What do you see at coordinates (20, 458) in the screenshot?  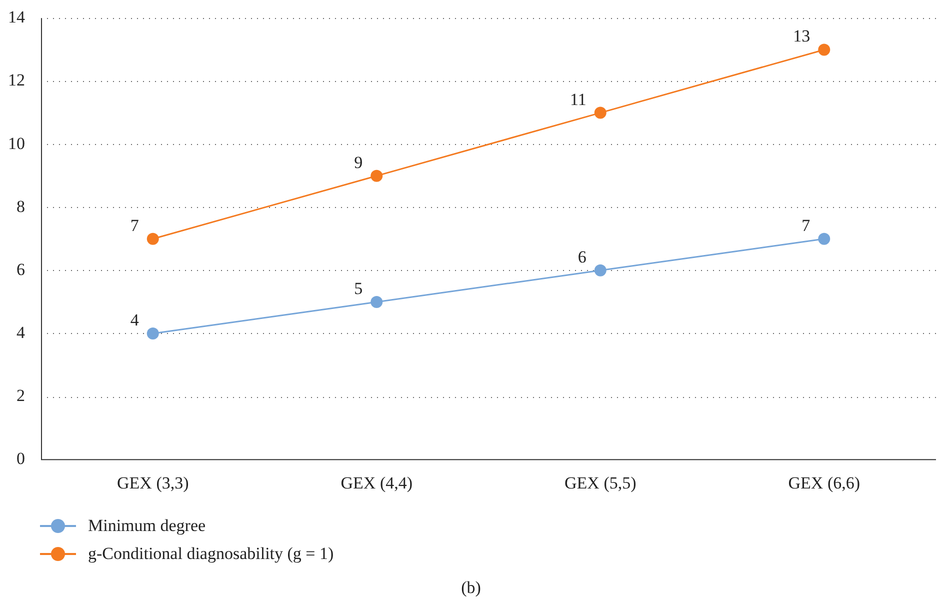 I see `y-tick-label: 0` at bounding box center [20, 458].